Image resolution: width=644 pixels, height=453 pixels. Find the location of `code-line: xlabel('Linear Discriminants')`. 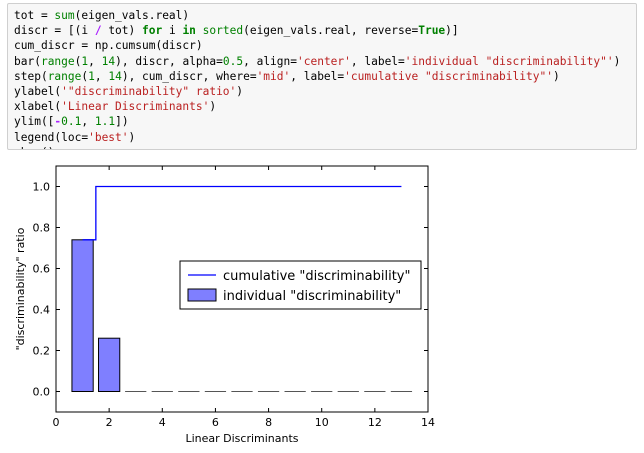

code-line: xlabel('Linear Discriminants') is located at coordinates (115, 107).